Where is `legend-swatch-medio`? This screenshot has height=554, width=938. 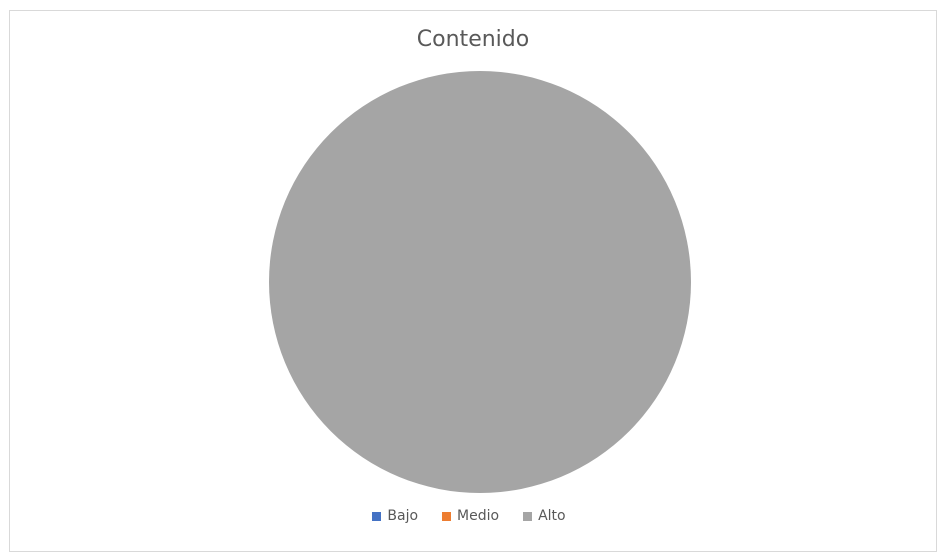
legend-swatch-medio is located at coordinates (447, 516).